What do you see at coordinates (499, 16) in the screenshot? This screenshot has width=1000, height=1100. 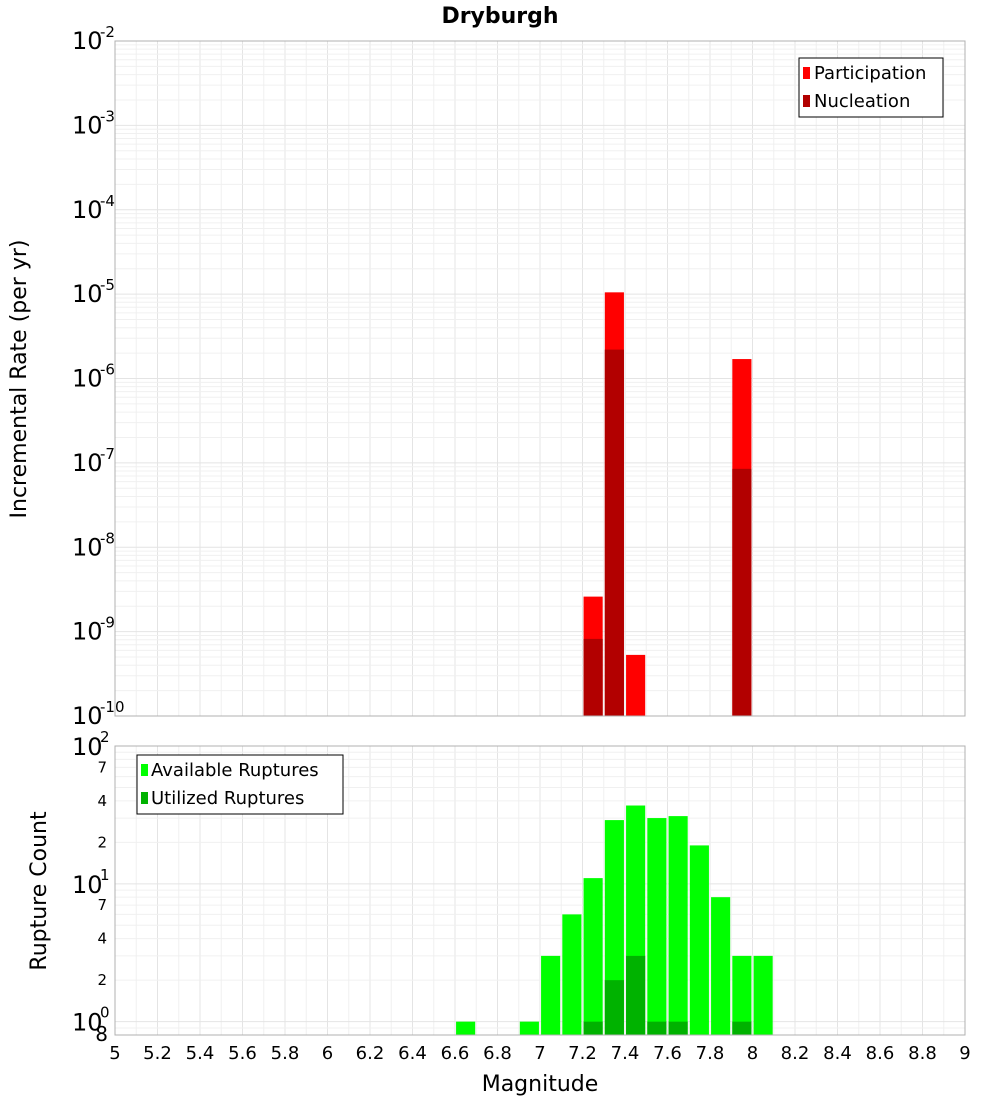 I see `chart-title: Dryburgh` at bounding box center [499, 16].